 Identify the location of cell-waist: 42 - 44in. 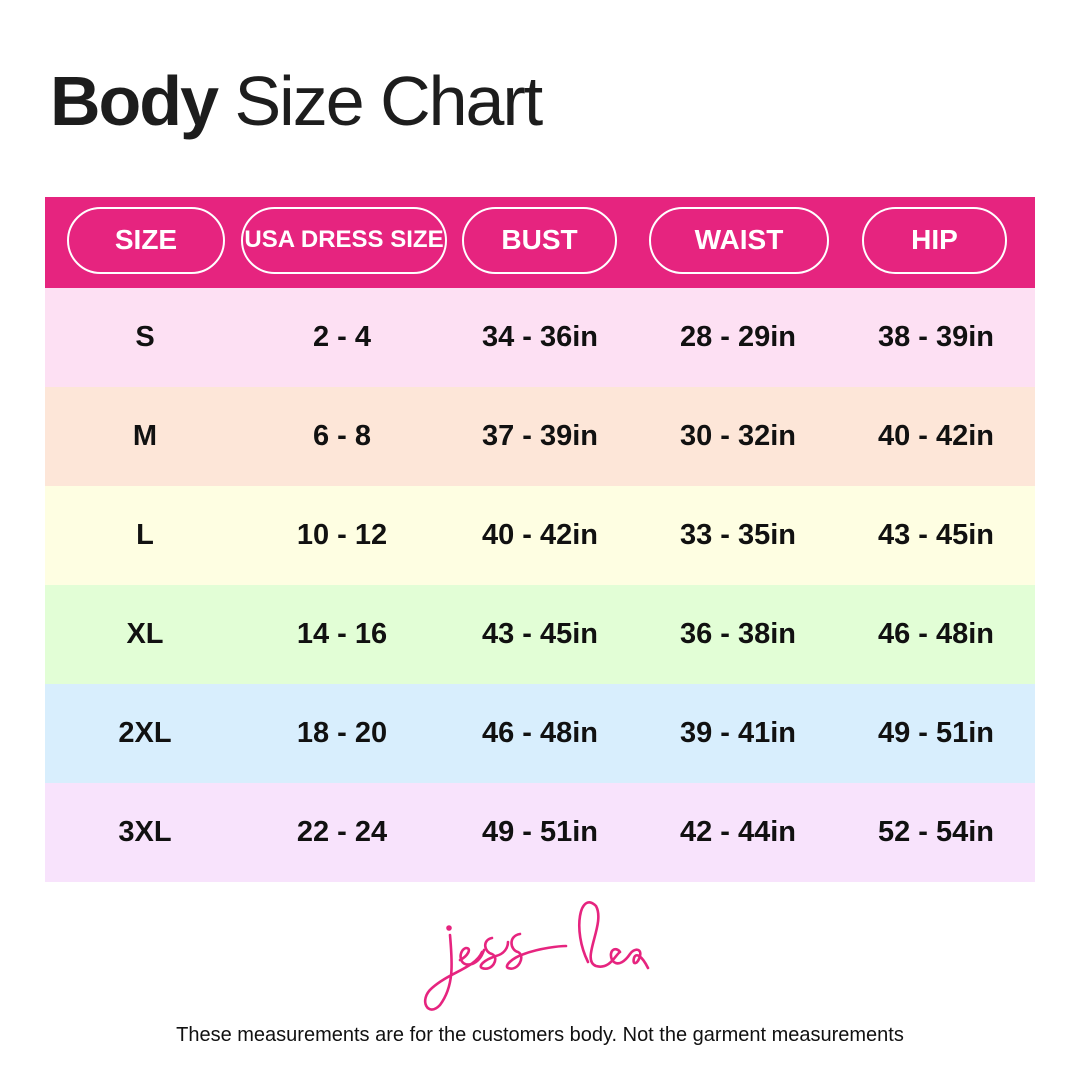
(738, 832).